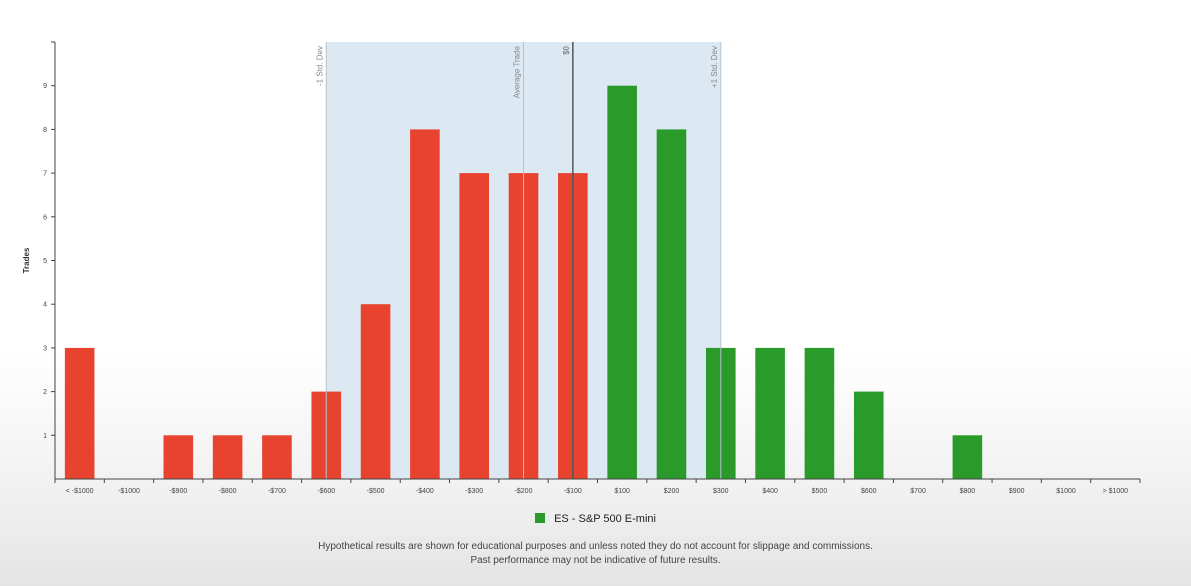 The height and width of the screenshot is (586, 1191). Describe the element at coordinates (770, 491) in the screenshot. I see `x-tick-label-14: $400` at that location.